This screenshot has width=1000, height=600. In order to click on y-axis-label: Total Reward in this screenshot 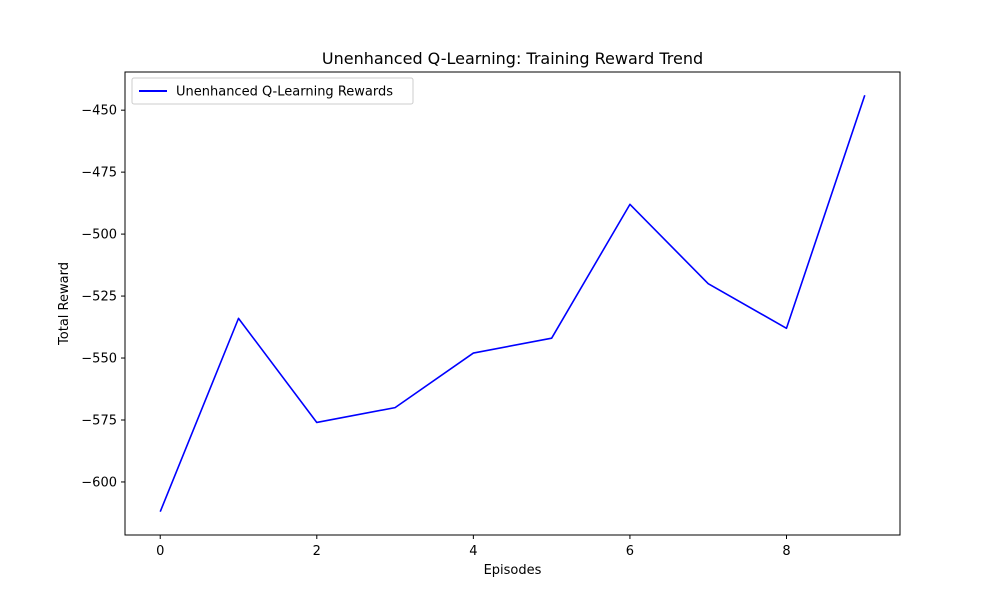, I will do `click(64, 304)`.